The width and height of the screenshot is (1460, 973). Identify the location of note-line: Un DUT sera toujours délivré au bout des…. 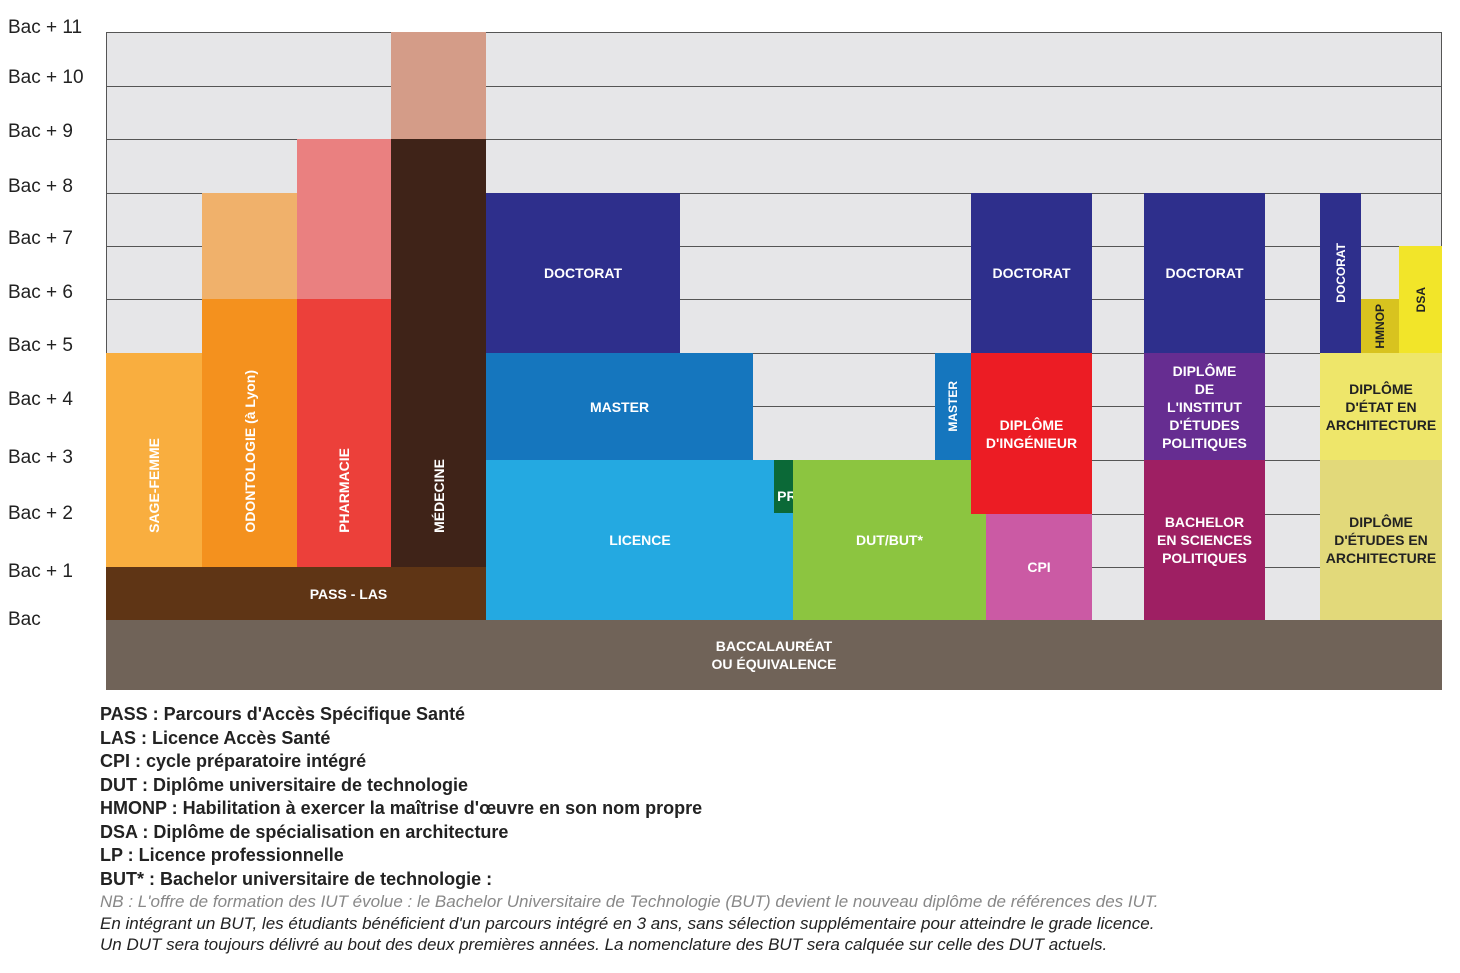
(604, 944).